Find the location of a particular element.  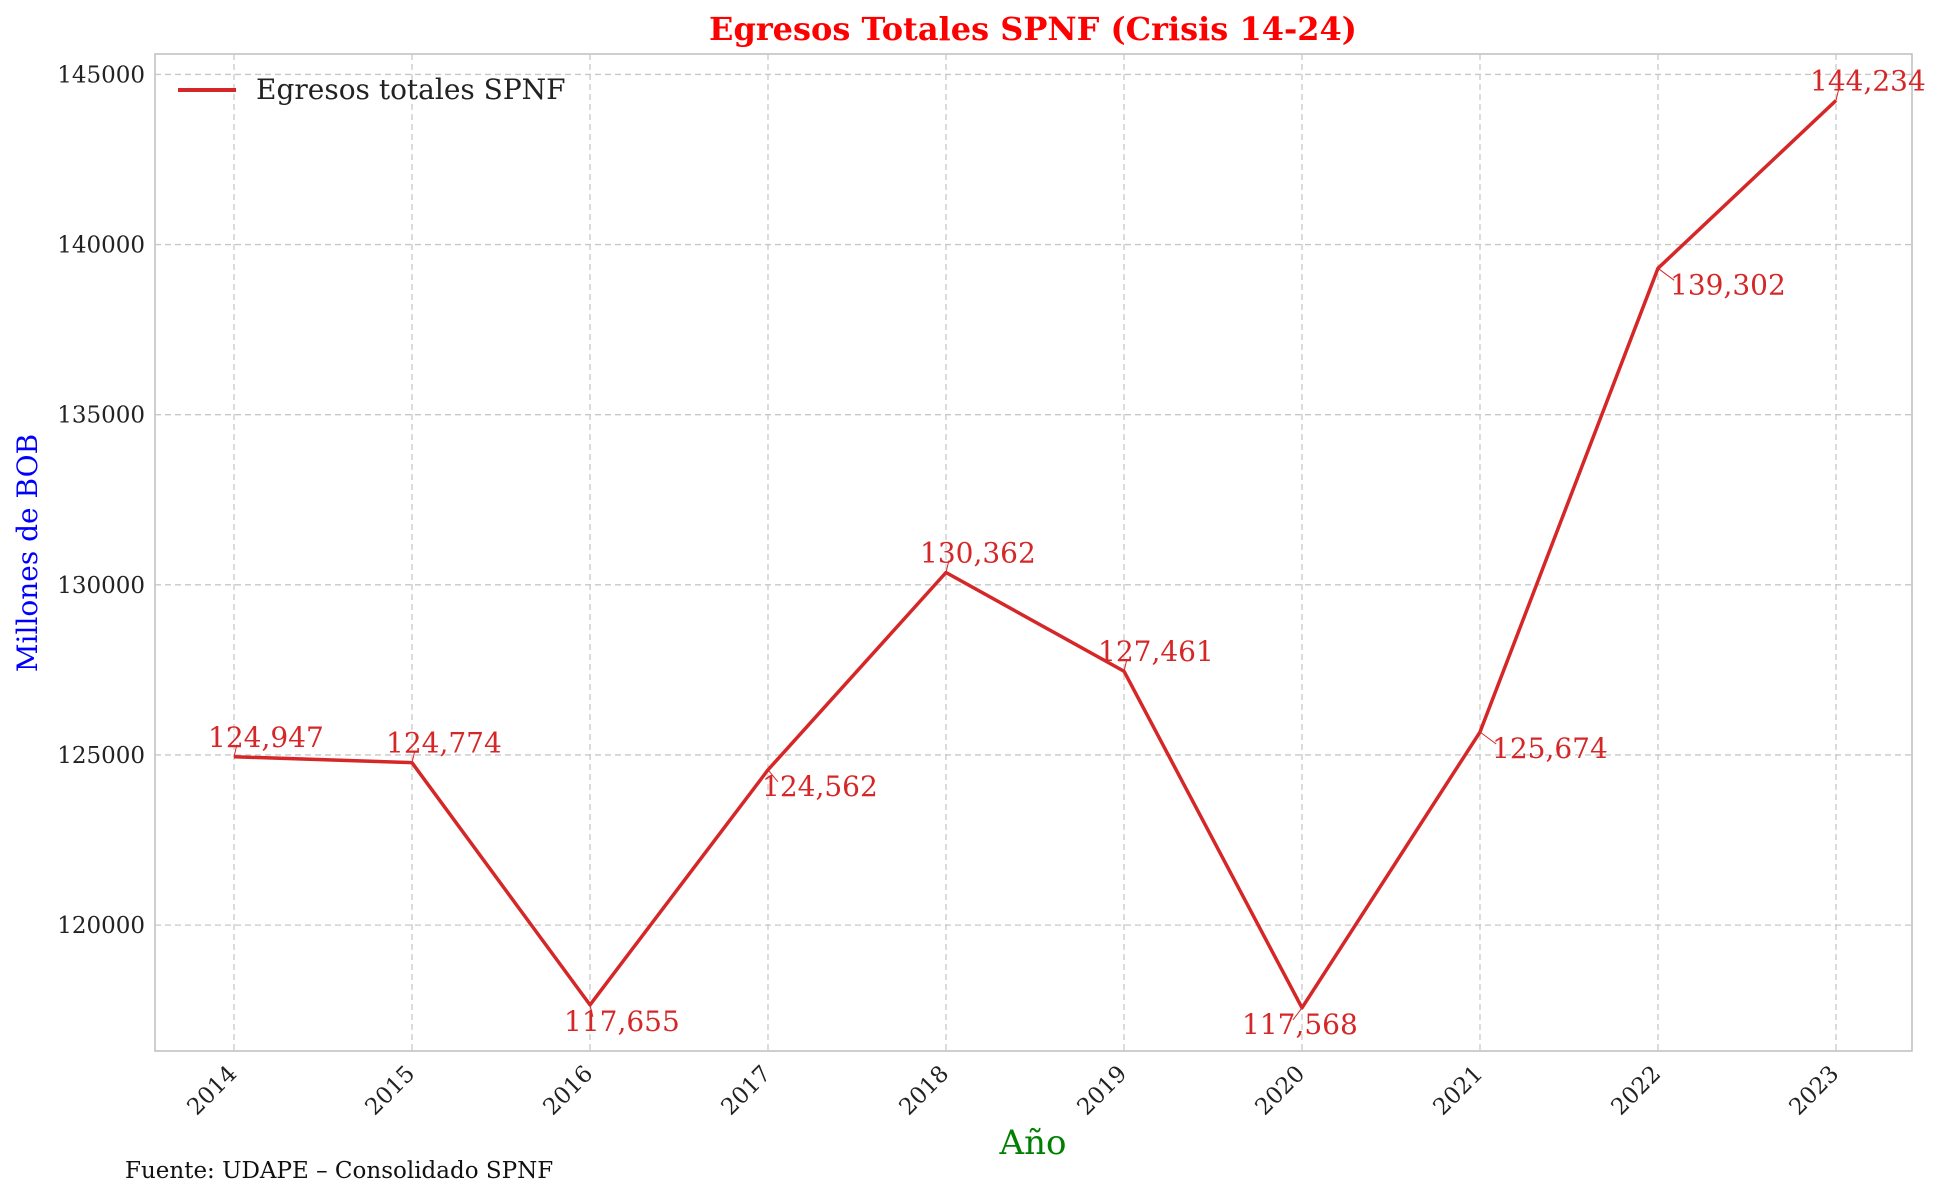

data-label: 144,234 is located at coordinates (1868, 80).